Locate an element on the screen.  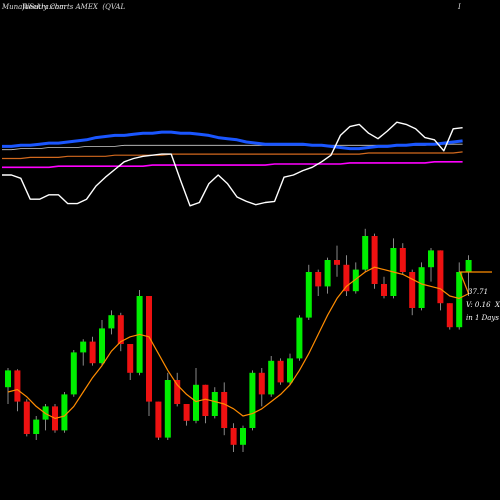
header-left-text: MunafaSutra.com is located at coordinates (34, 7).